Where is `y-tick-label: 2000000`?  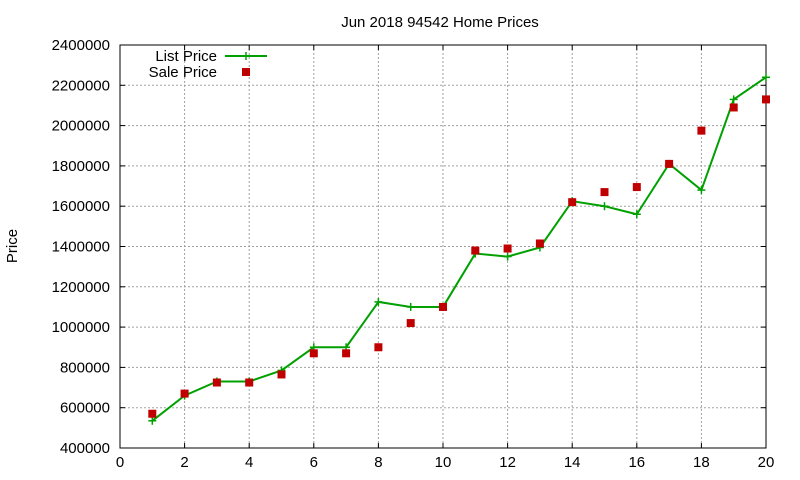
y-tick-label: 2000000 is located at coordinates (81, 126).